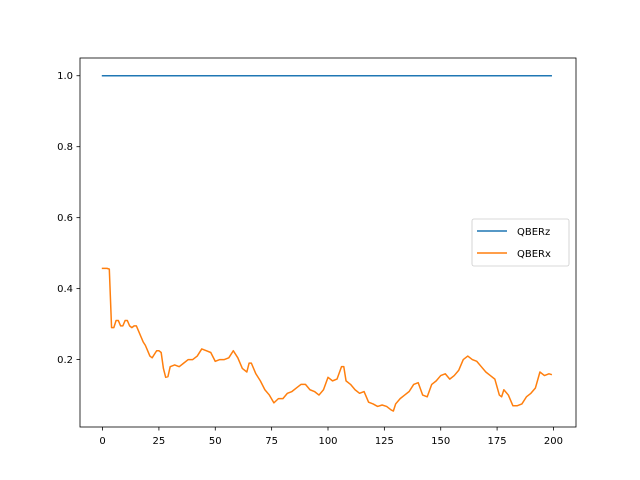 Image resolution: width=640 pixels, height=480 pixels. What do you see at coordinates (65, 218) in the screenshot?
I see `y-tick-label: 0.6` at bounding box center [65, 218].